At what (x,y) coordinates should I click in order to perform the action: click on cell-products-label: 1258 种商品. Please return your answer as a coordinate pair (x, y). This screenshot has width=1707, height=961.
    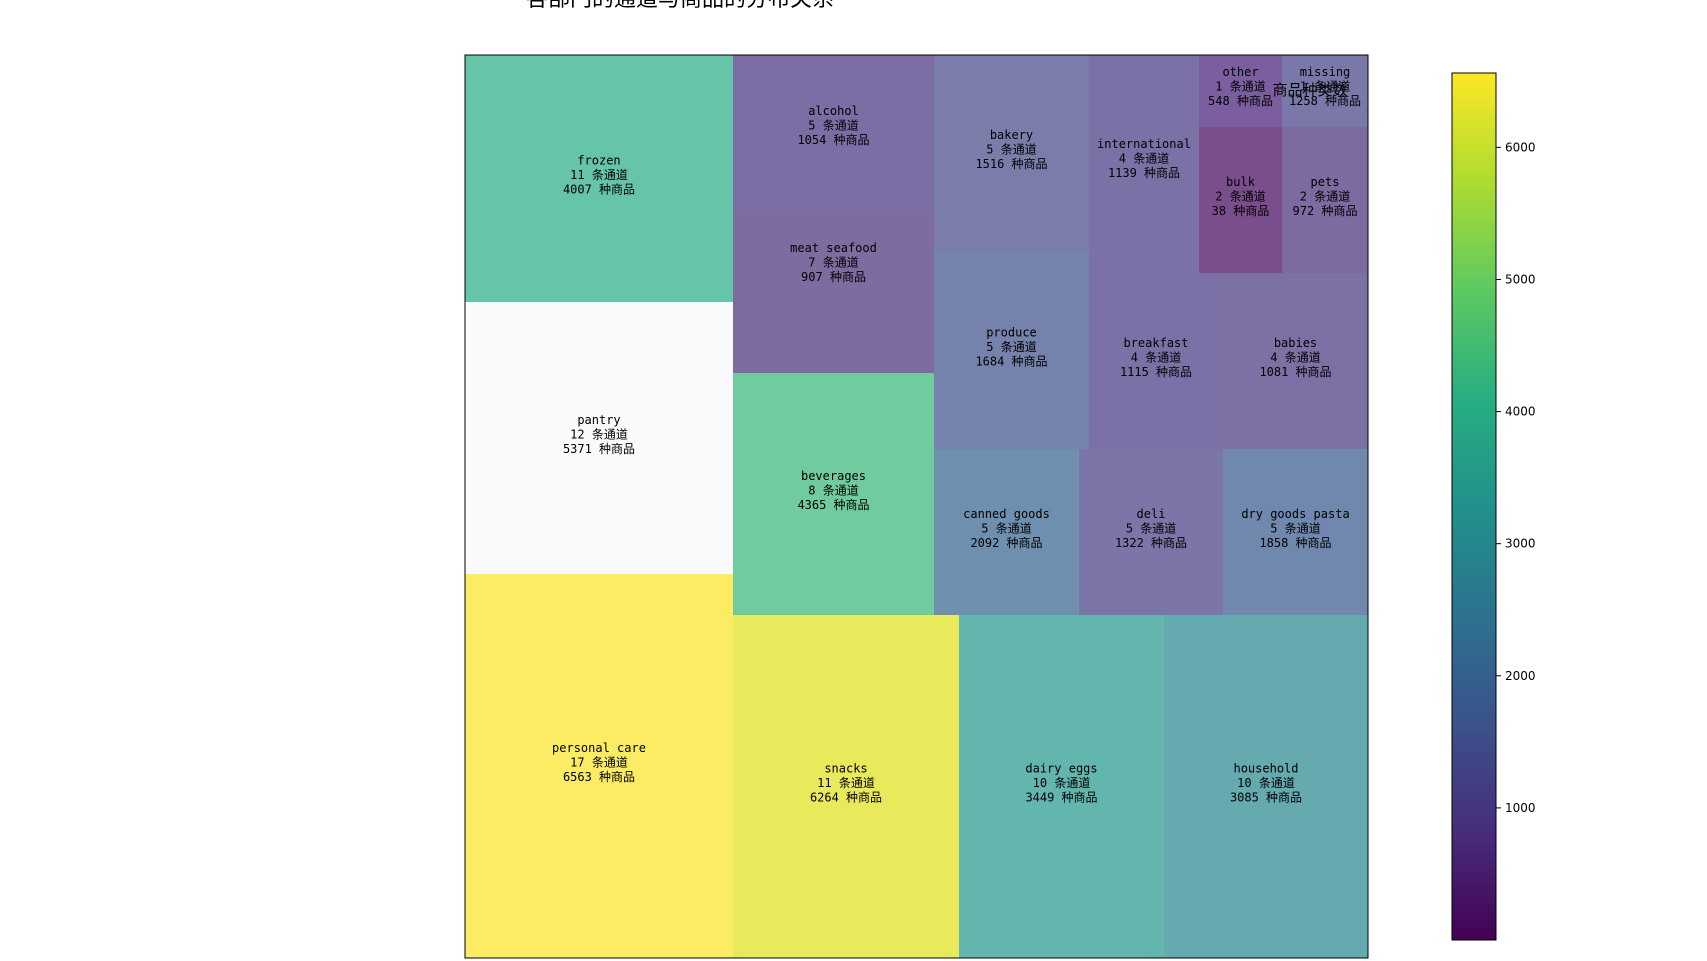
    Looking at the image, I should click on (1325, 100).